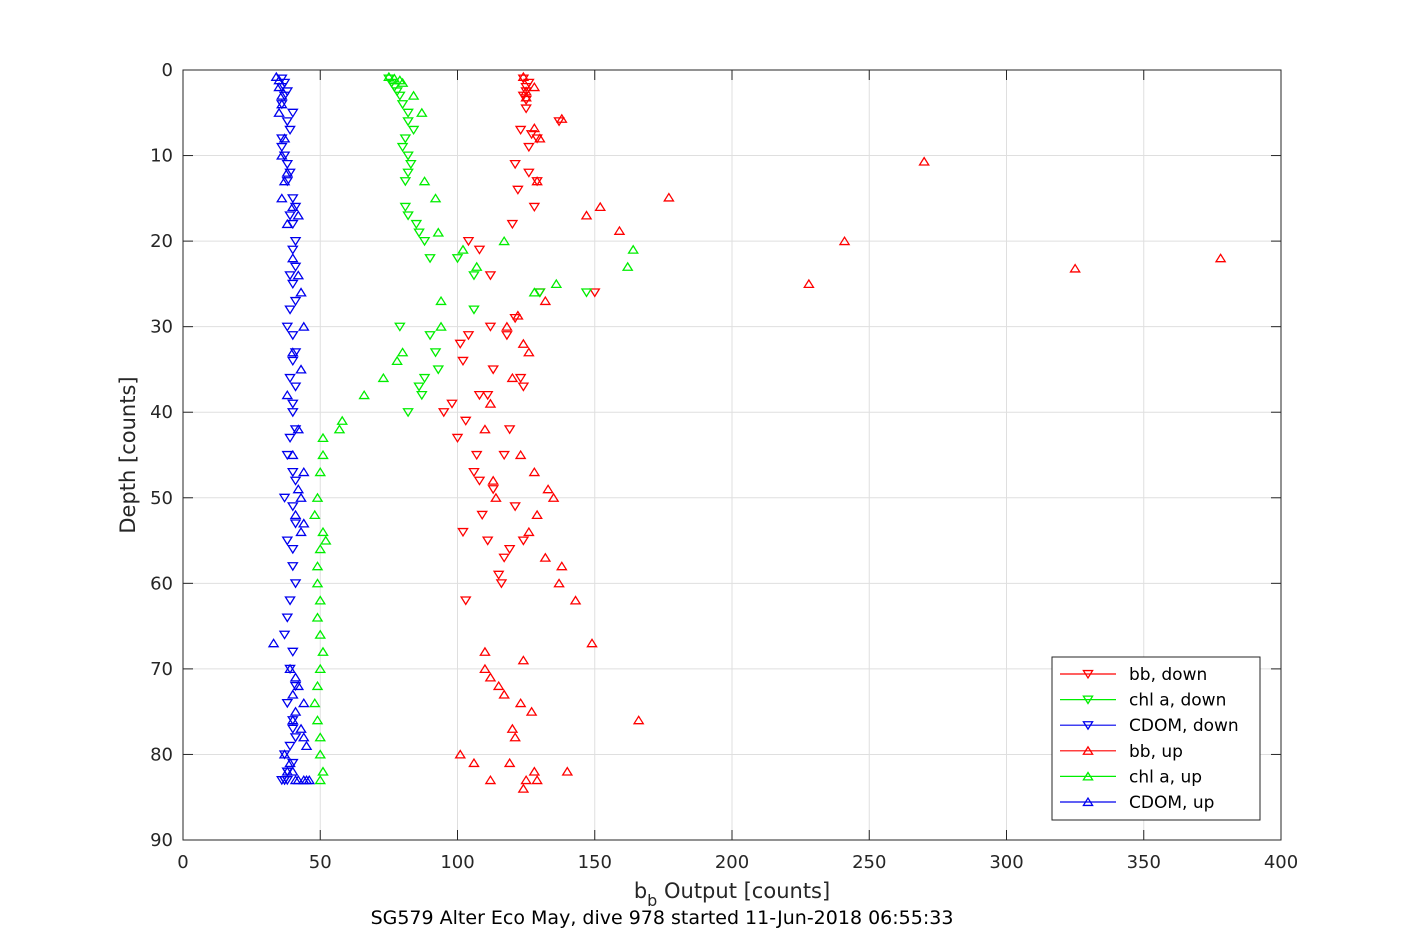 This screenshot has width=1417, height=945. What do you see at coordinates (1088, 776) in the screenshot?
I see `legend-marker` at bounding box center [1088, 776].